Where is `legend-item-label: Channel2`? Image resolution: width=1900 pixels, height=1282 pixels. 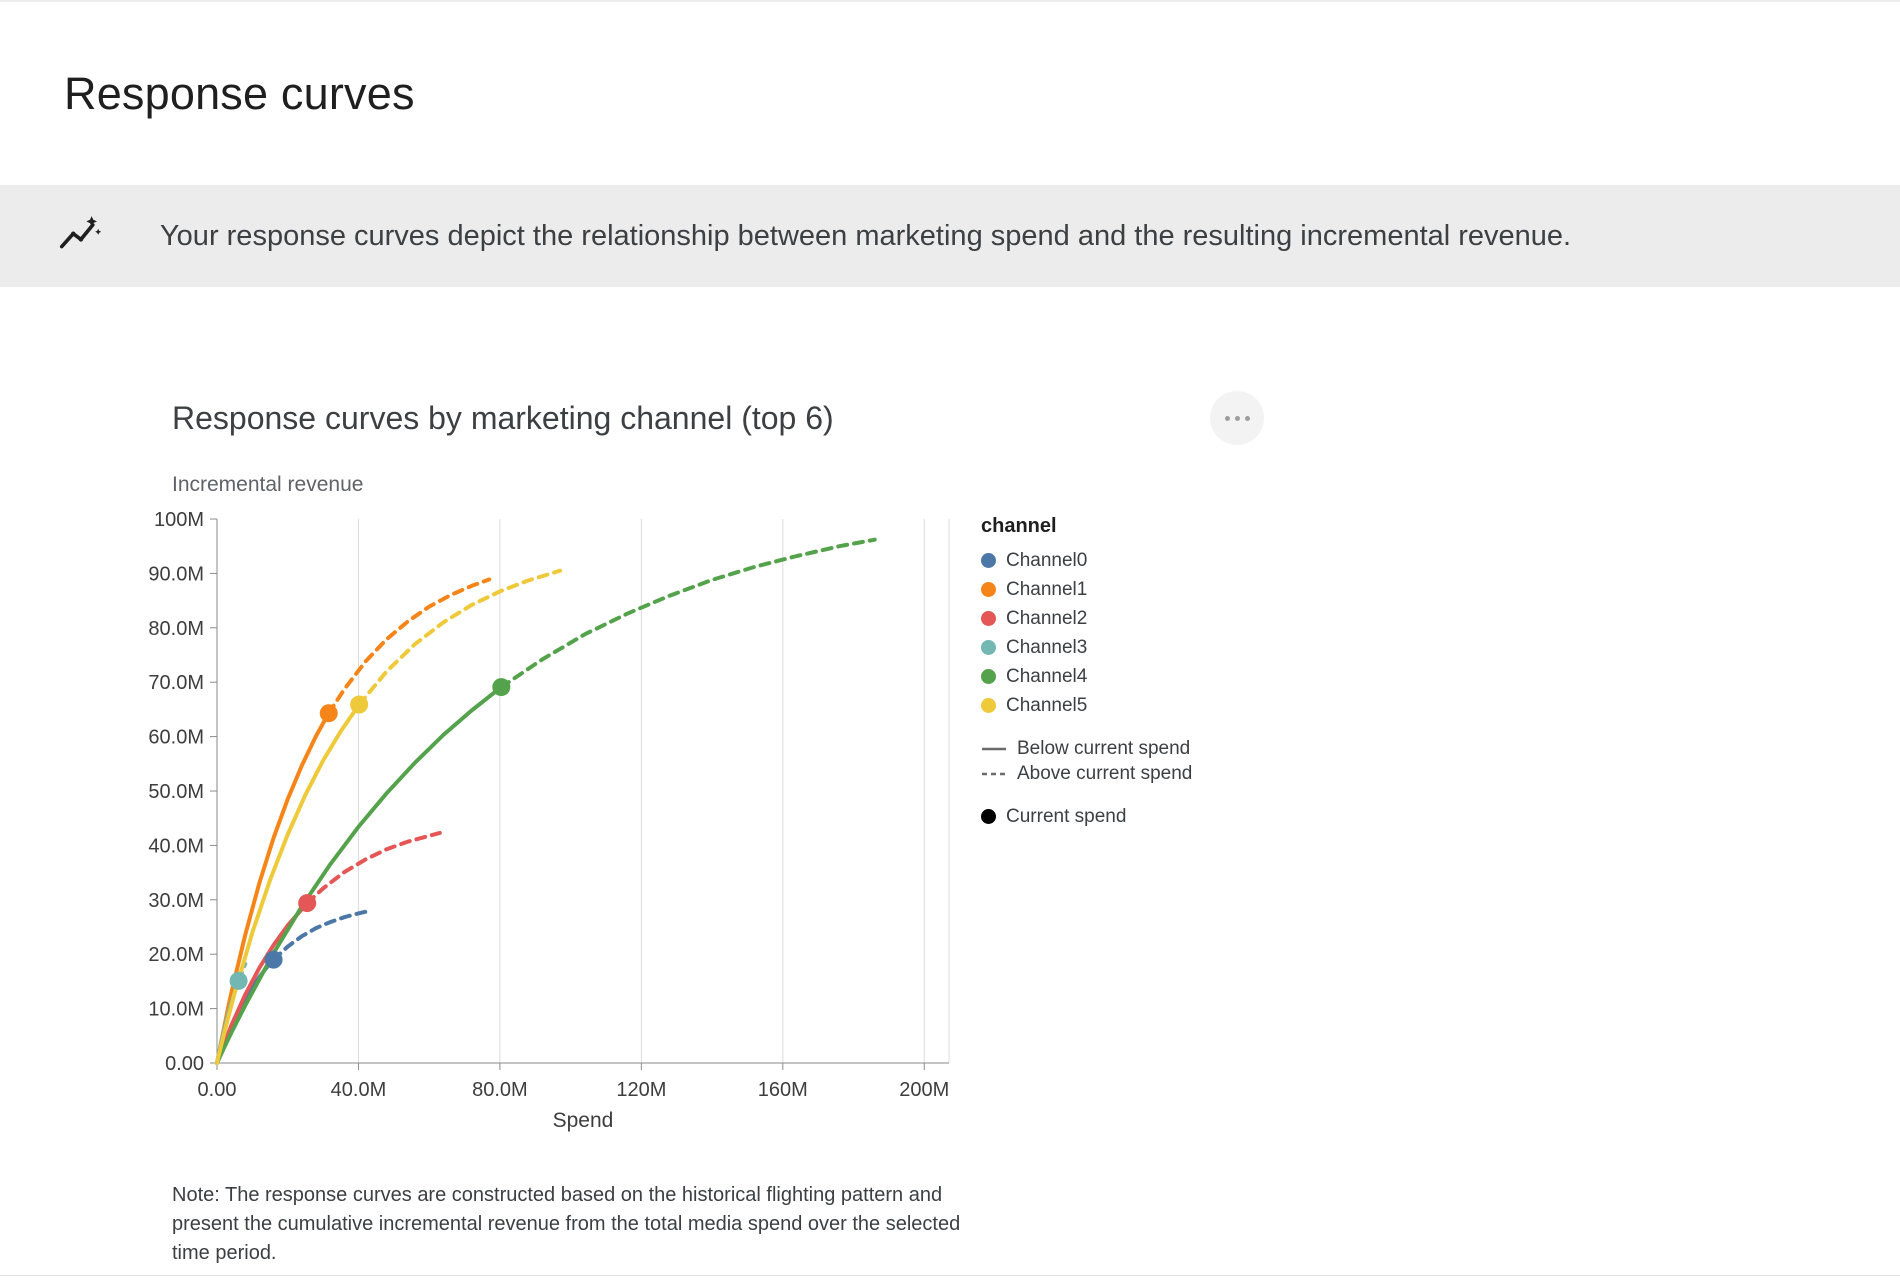 legend-item-label: Channel2 is located at coordinates (1047, 618).